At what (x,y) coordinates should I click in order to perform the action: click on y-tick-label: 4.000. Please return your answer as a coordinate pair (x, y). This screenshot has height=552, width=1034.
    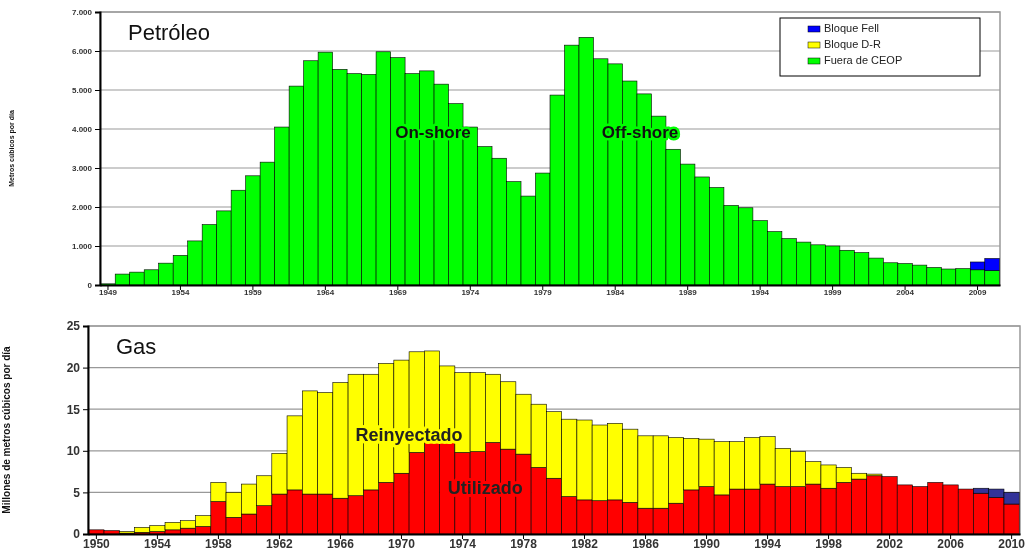
    Looking at the image, I should click on (82, 130).